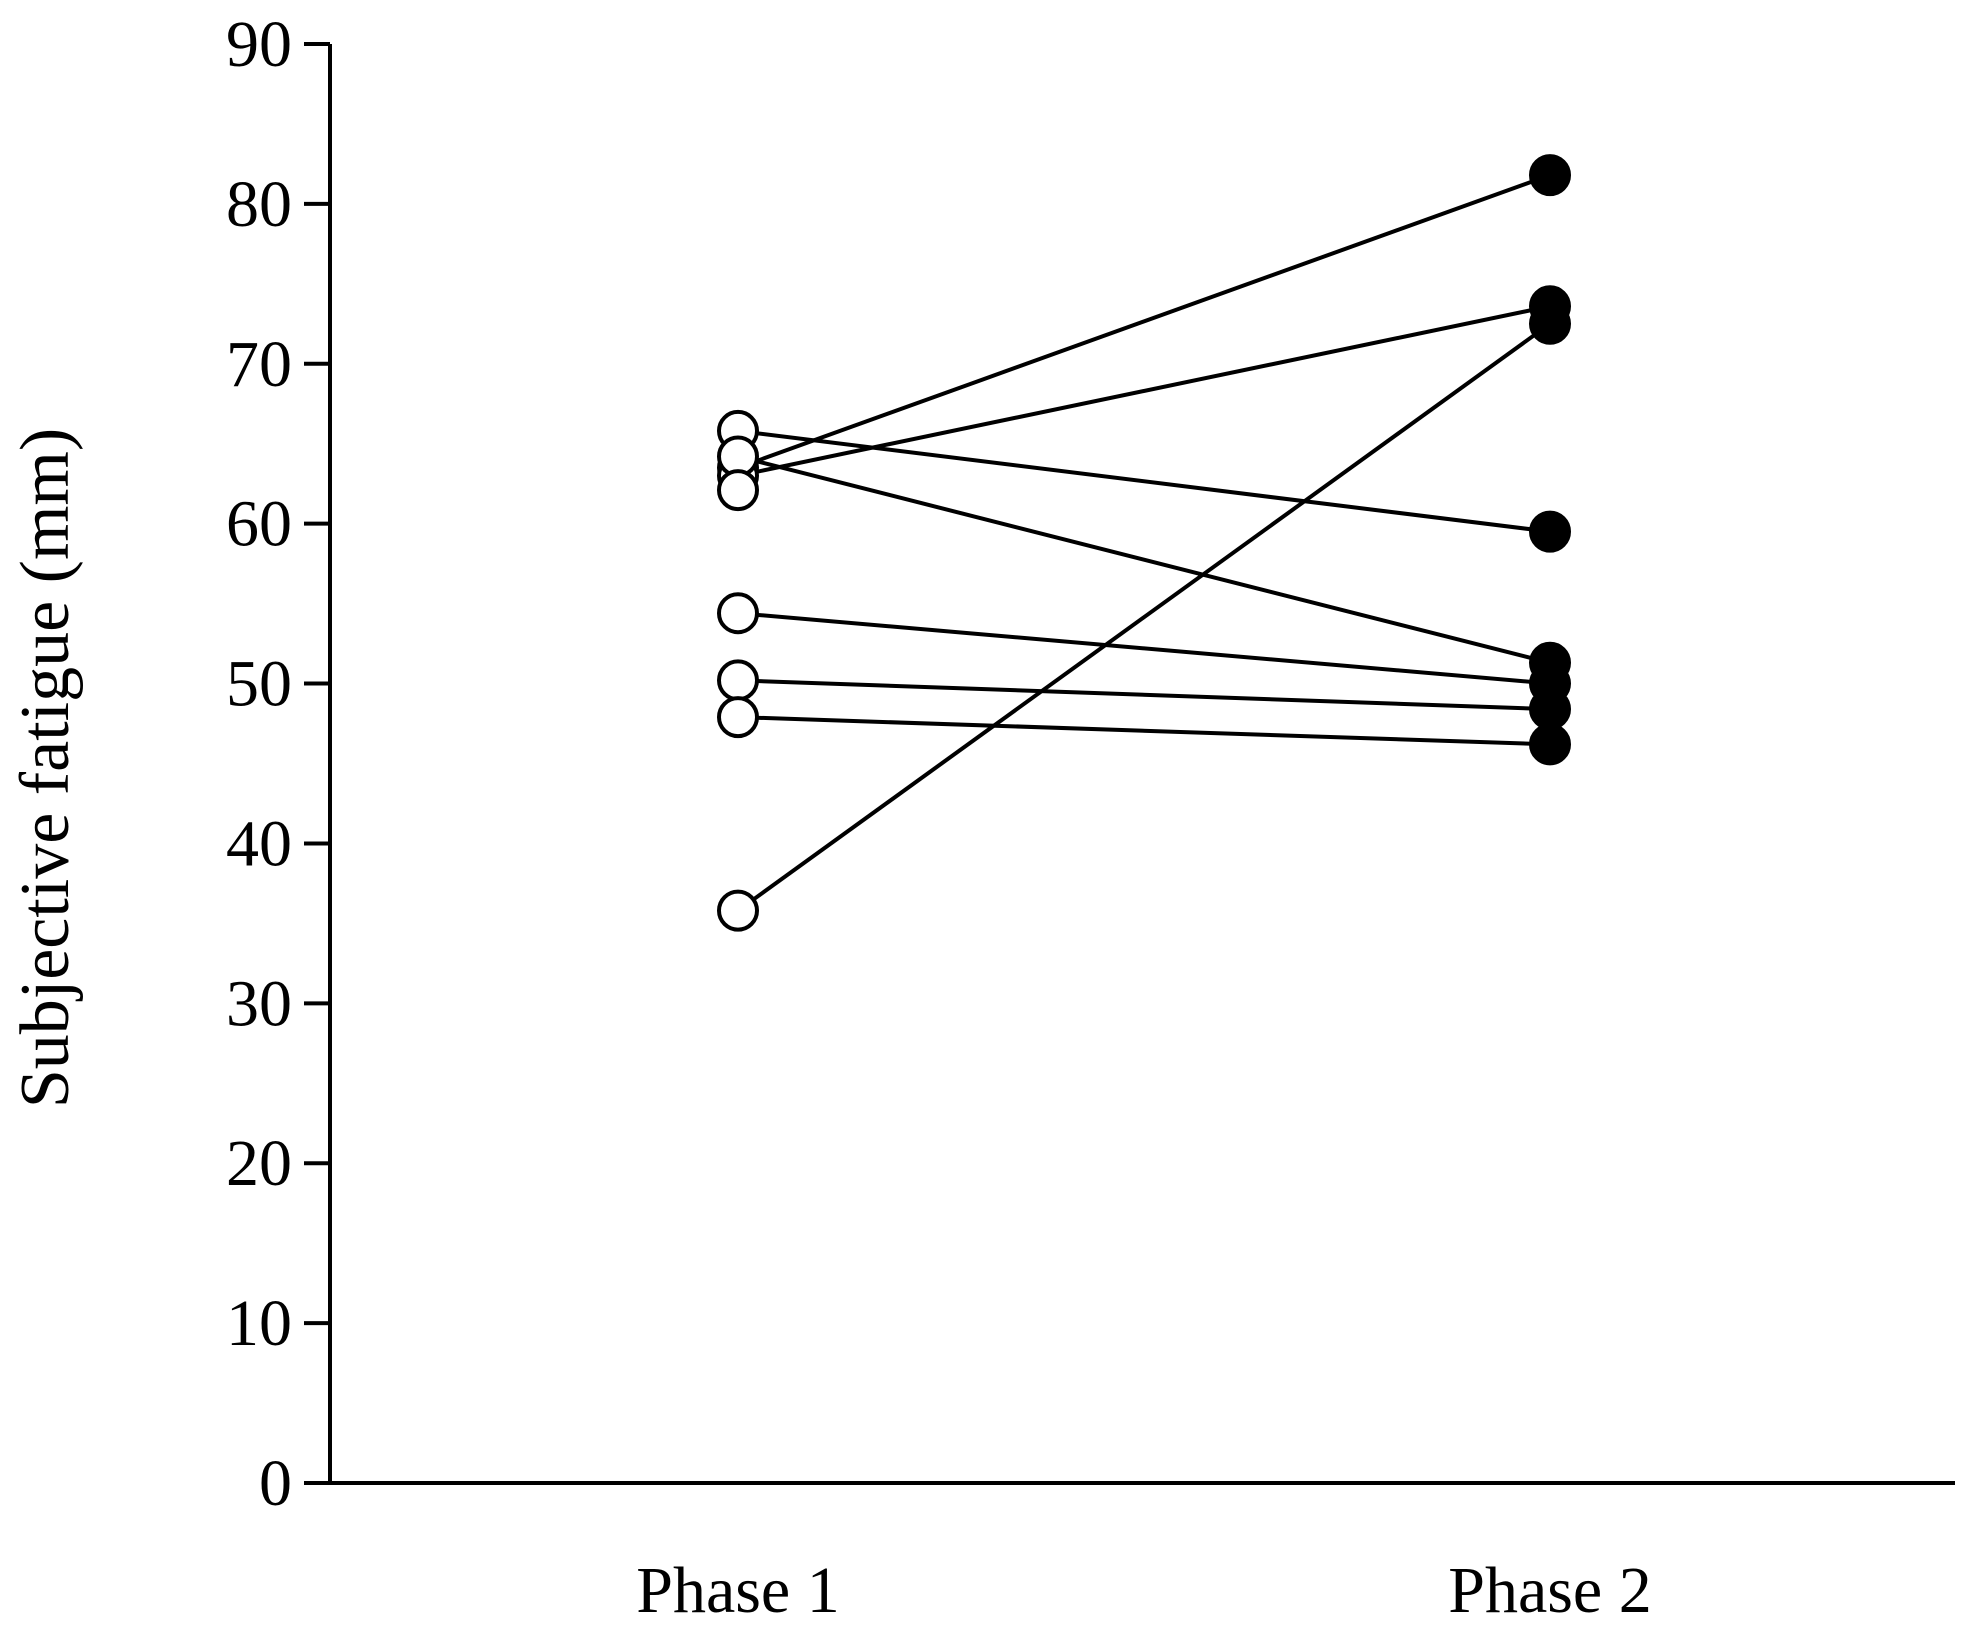  I want to click on y-tick-label: 90, so click(259, 44).